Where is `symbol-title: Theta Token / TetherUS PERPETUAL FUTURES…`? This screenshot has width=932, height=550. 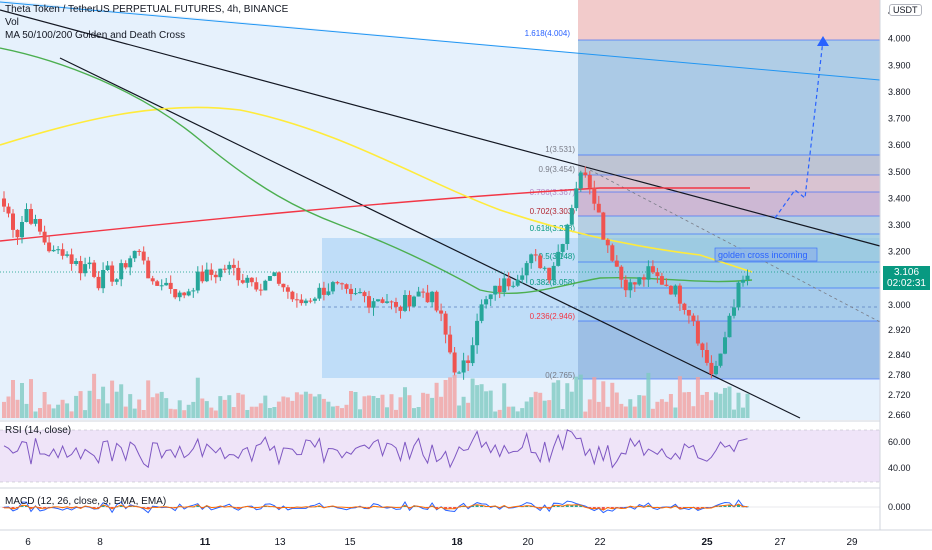 symbol-title: Theta Token / TetherUS PERPETUAL FUTURES… is located at coordinates (147, 9).